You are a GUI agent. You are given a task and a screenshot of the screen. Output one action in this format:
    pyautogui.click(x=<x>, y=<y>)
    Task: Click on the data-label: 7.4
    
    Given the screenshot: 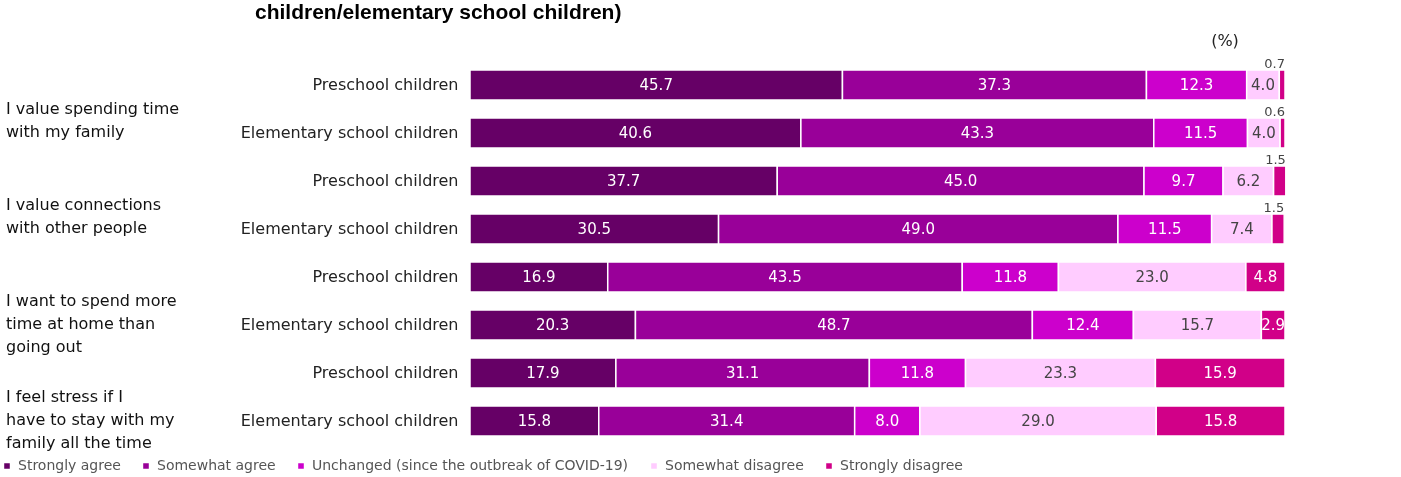 What is the action you would take?
    pyautogui.click(x=1241, y=229)
    